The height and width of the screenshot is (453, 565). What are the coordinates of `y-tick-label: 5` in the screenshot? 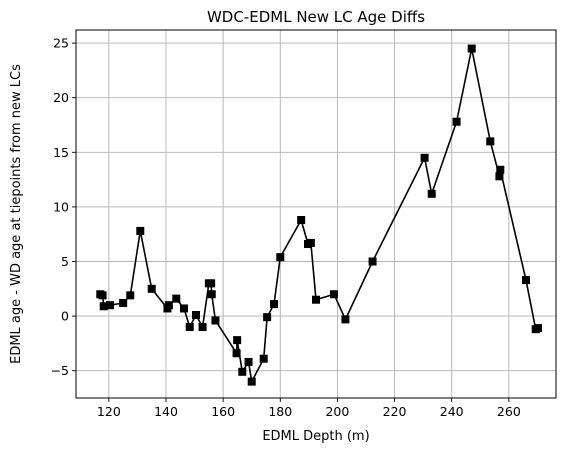 It's located at (65, 261).